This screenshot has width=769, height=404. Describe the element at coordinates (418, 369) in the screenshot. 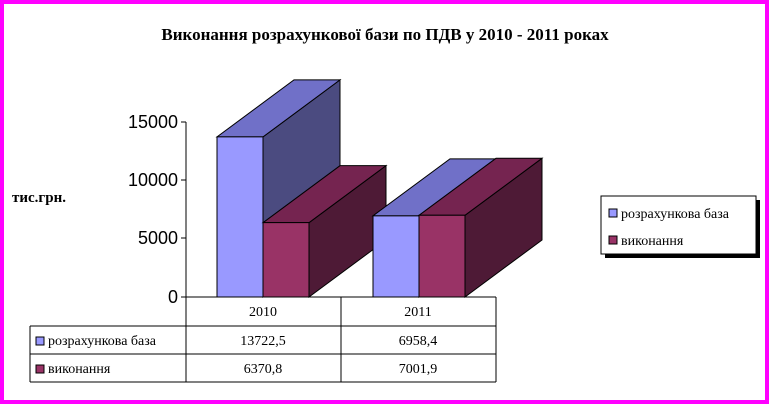

I see `table-cell: 7001,9` at that location.